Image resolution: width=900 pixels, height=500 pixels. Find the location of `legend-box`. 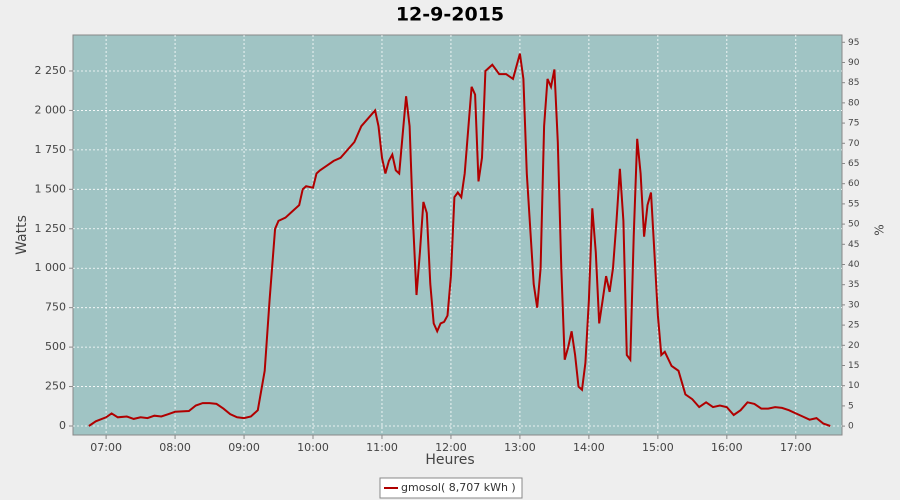

legend-box is located at coordinates (451, 488).